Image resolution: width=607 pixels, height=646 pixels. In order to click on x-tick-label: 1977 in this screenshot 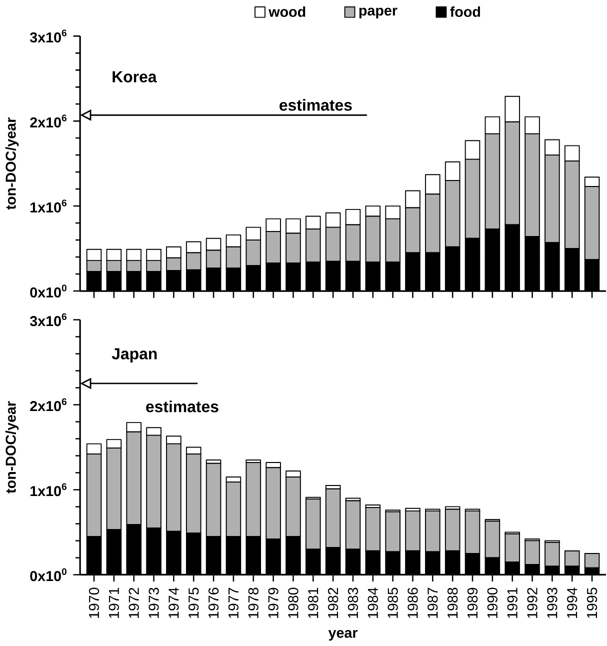, I will do `click(233, 603)`.